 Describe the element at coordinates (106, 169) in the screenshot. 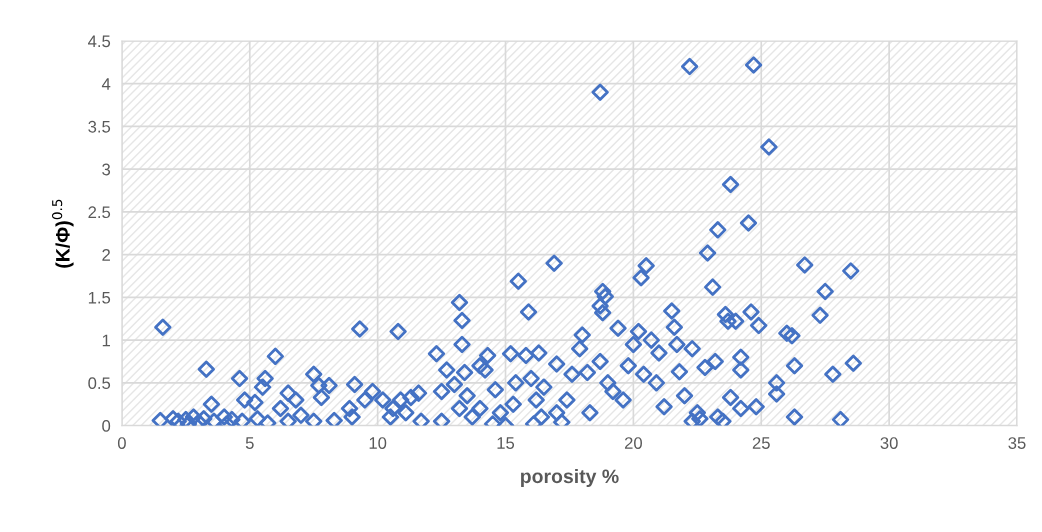

I see `y-tick-label: 3` at that location.